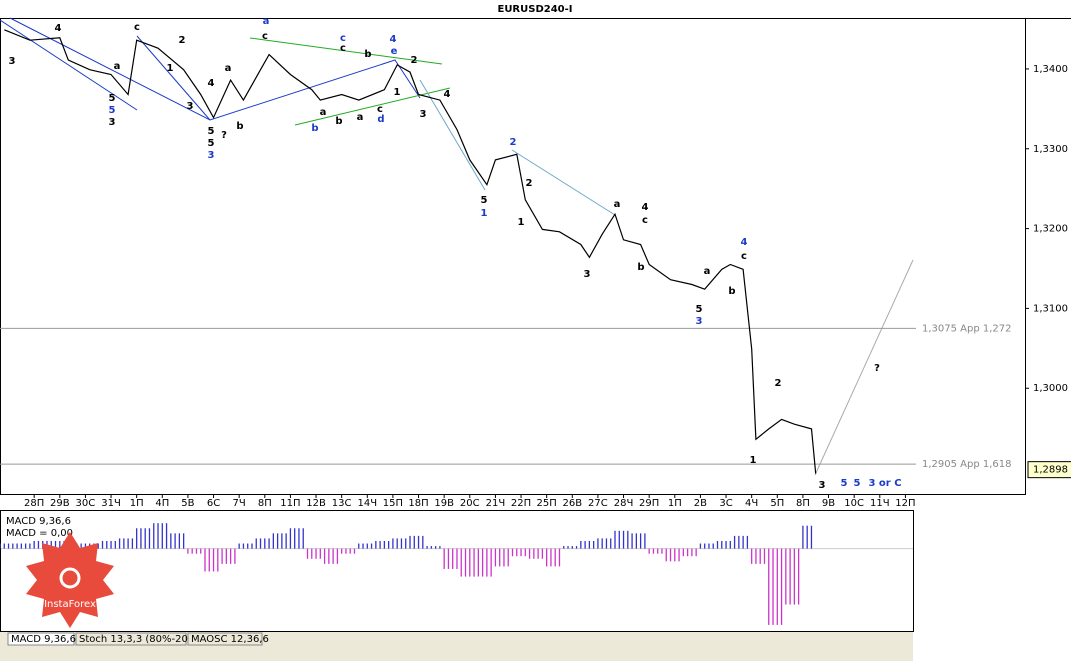 The image size is (1071, 661). What do you see at coordinates (496, 503) in the screenshot?
I see `x-tick-label: 21Ч` at bounding box center [496, 503].